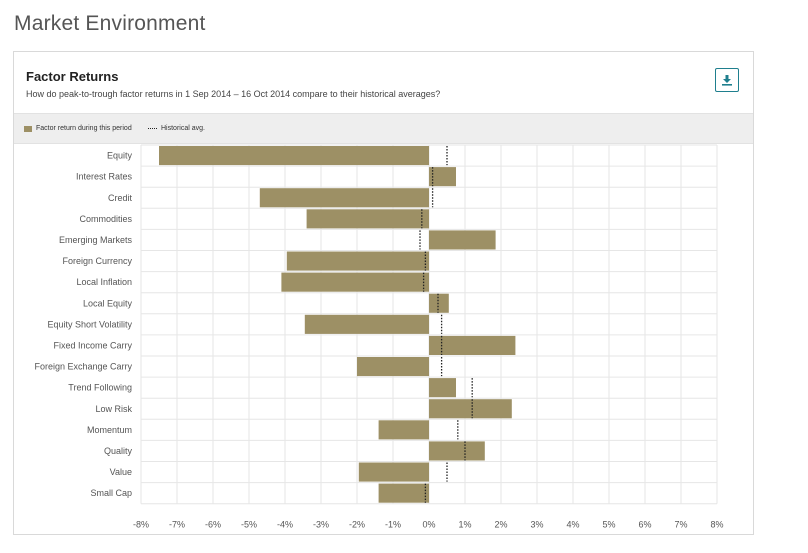  I want to click on category-label: Momentum, so click(109, 430).